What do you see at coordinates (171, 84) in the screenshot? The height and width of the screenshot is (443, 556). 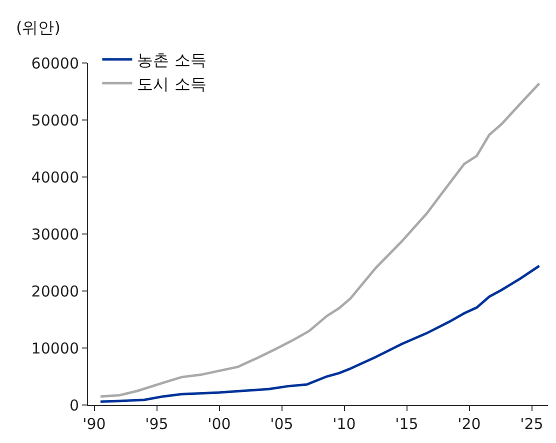 I see `legend-label: 도시 소득` at bounding box center [171, 84].